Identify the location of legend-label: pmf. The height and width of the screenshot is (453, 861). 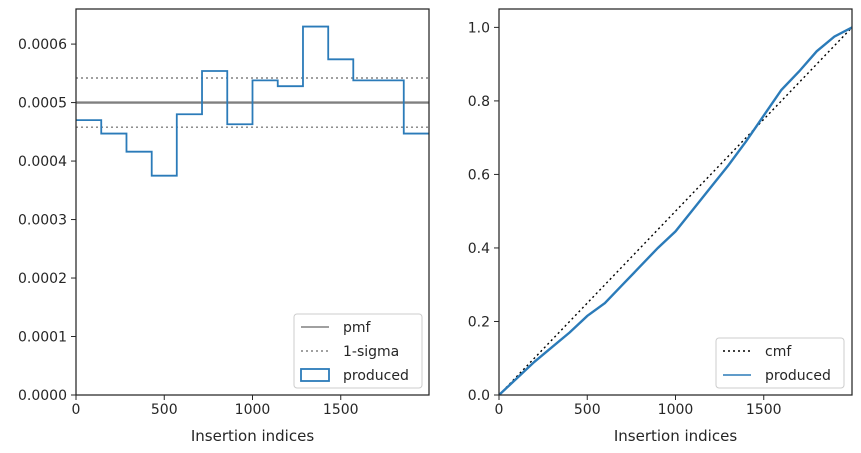
(357, 328).